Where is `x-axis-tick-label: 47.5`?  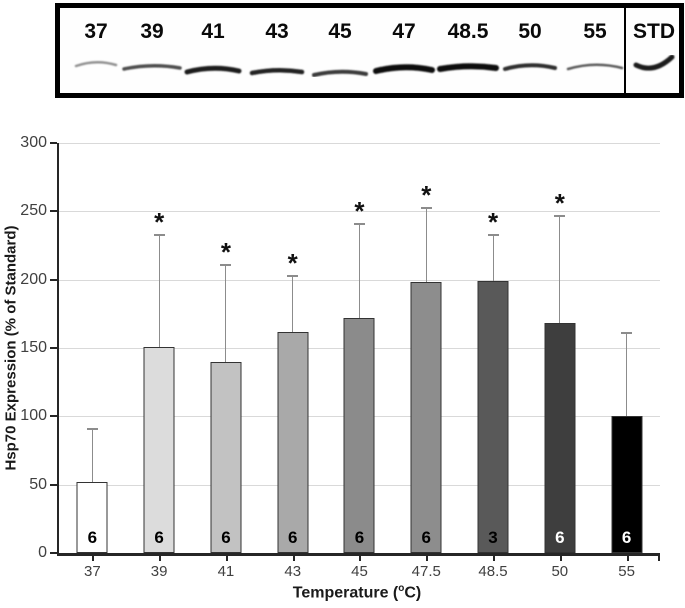 x-axis-tick-label: 47.5 is located at coordinates (426, 571).